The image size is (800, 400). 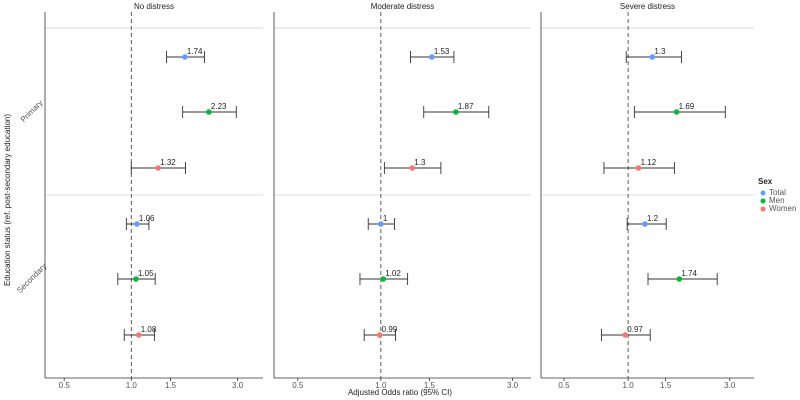 I want to click on y-tick-label: Primary, so click(x=32, y=111).